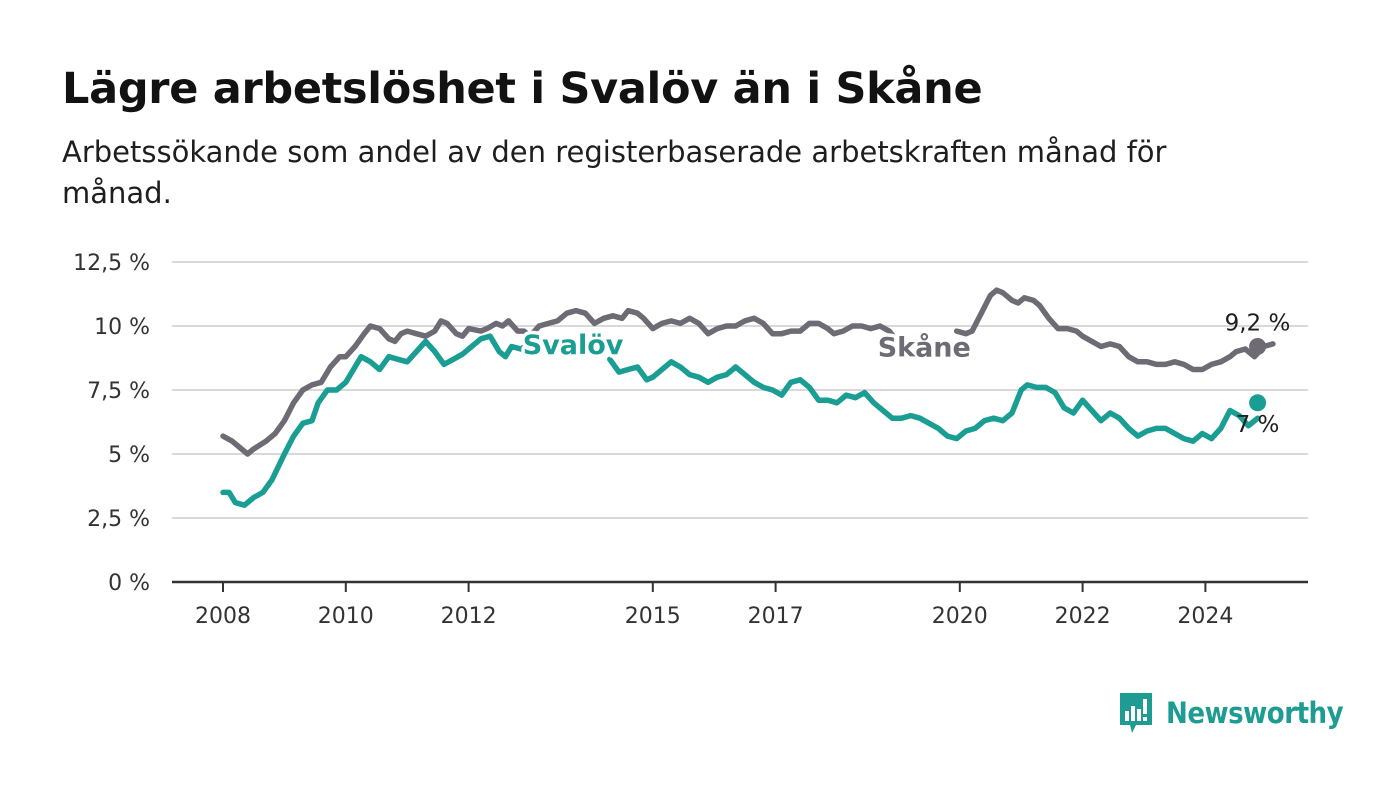 This screenshot has height=794, width=1400. Describe the element at coordinates (653, 616) in the screenshot. I see `x-tick-label: 2015` at that location.